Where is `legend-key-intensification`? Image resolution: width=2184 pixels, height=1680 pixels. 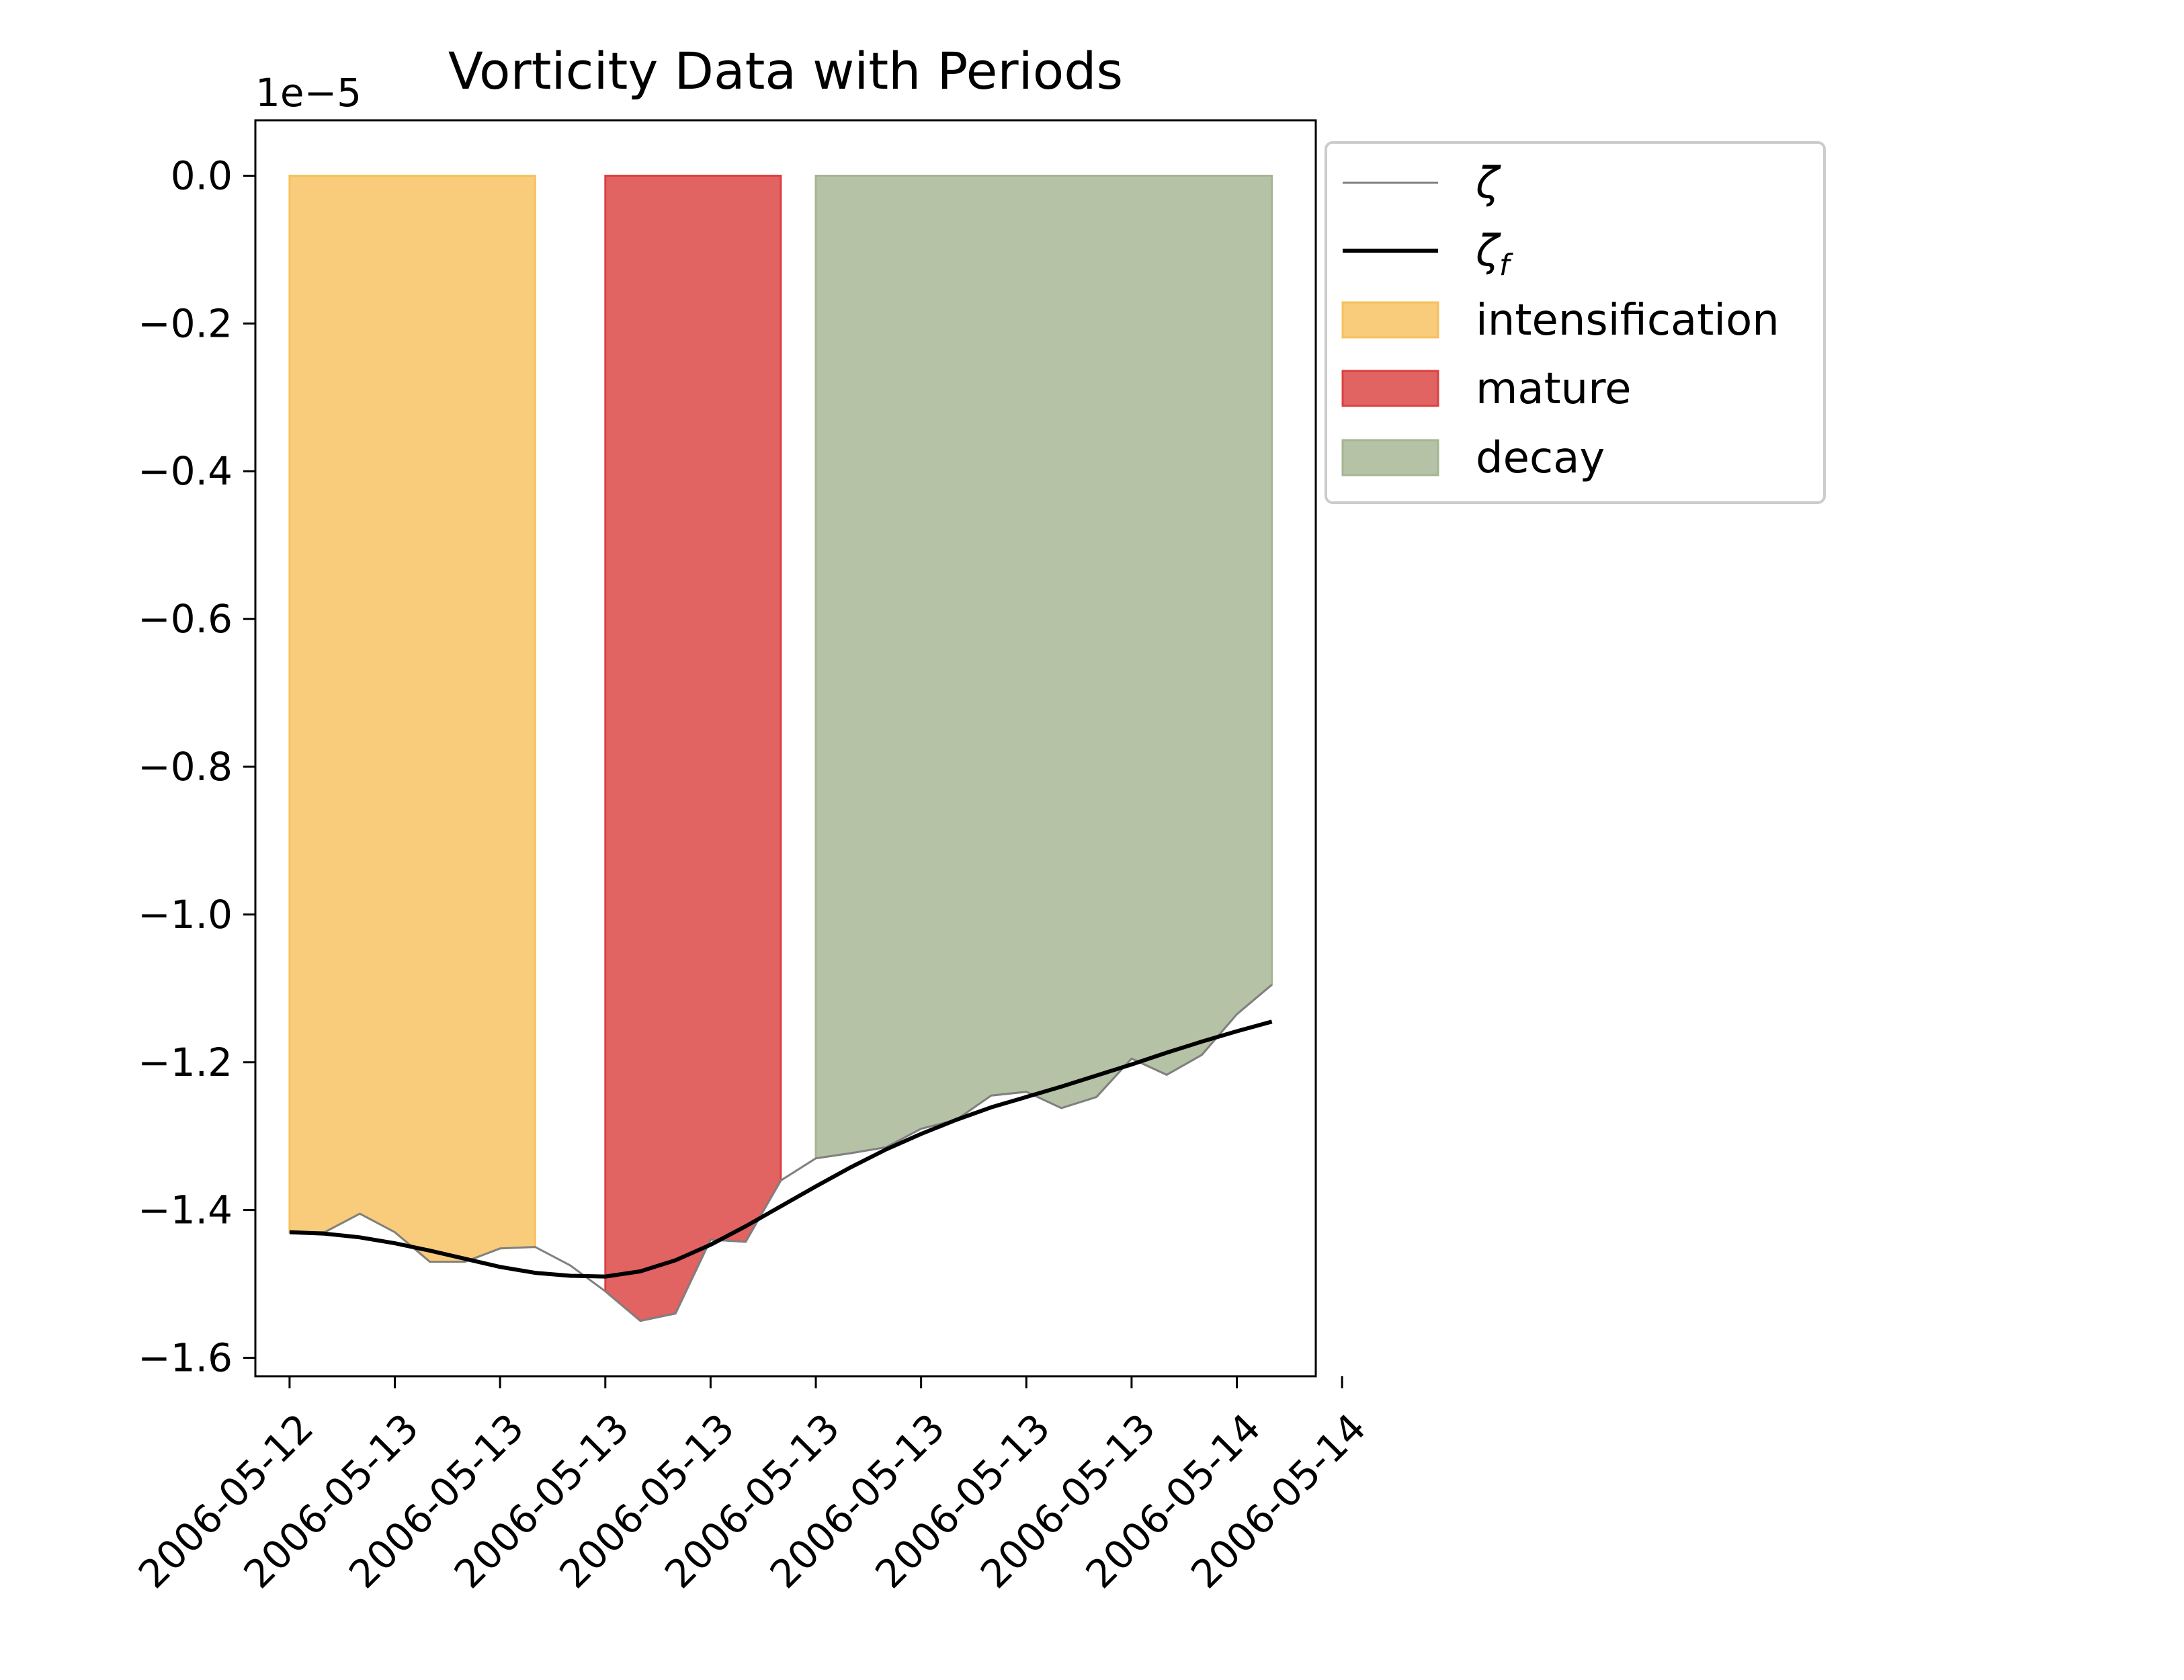 legend-key-intensification is located at coordinates (1390, 320).